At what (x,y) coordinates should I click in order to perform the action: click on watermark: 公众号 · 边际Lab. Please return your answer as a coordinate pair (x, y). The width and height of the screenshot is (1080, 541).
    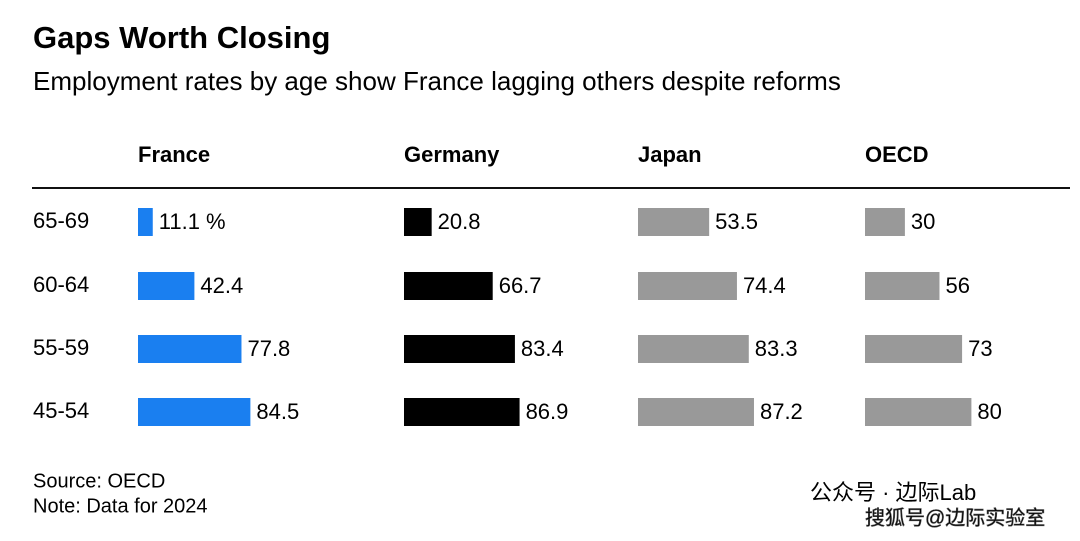
    Looking at the image, I should click on (893, 492).